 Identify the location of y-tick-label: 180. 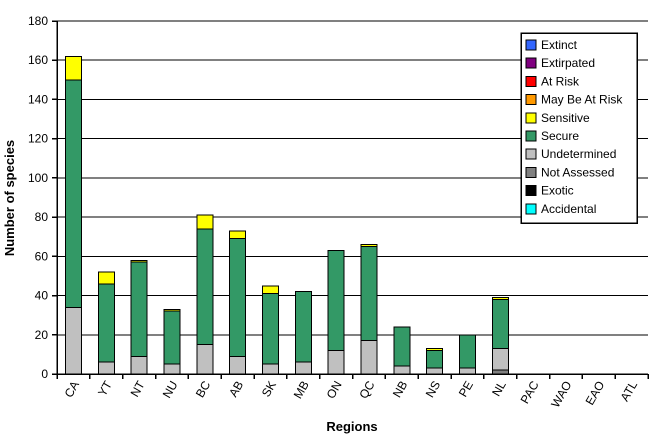
(38, 21).